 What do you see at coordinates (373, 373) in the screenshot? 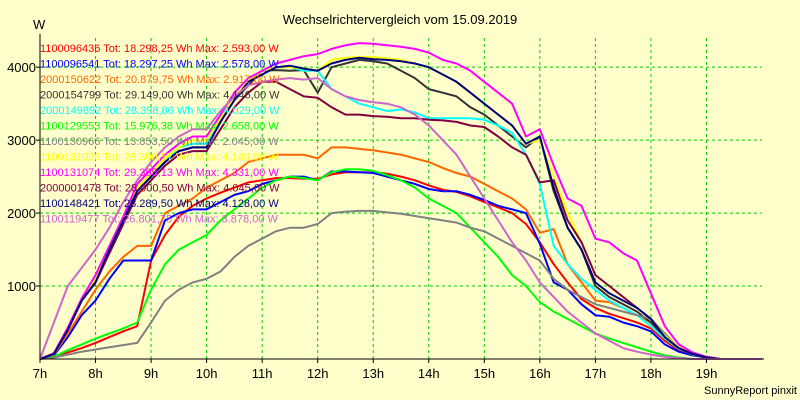
I see `x-tick-label: 13h` at bounding box center [373, 373].